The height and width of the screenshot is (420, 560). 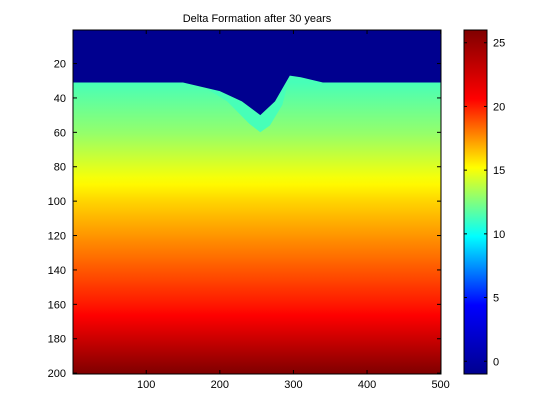 What do you see at coordinates (146, 385) in the screenshot?
I see `x-tick-label: 100` at bounding box center [146, 385].